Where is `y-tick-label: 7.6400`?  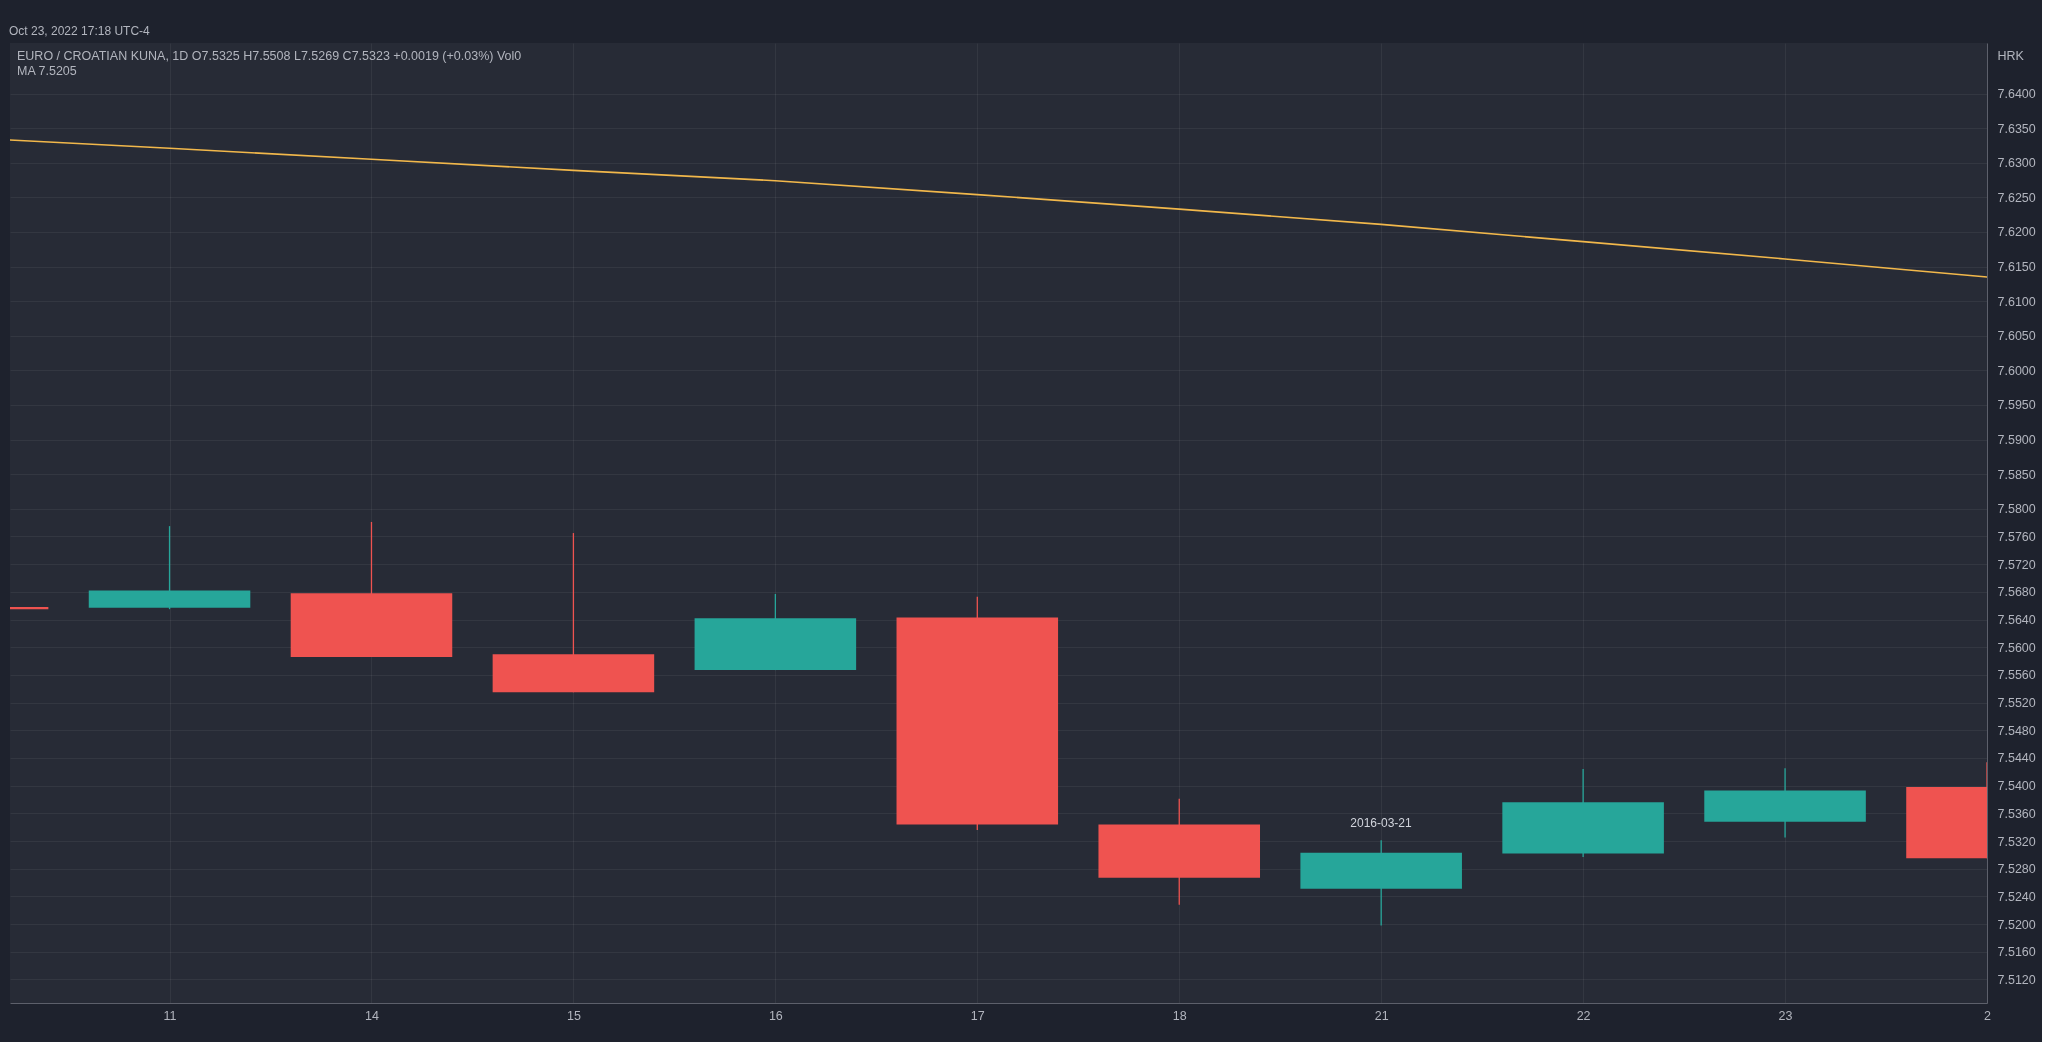 y-tick-label: 7.6400 is located at coordinates (2016, 94).